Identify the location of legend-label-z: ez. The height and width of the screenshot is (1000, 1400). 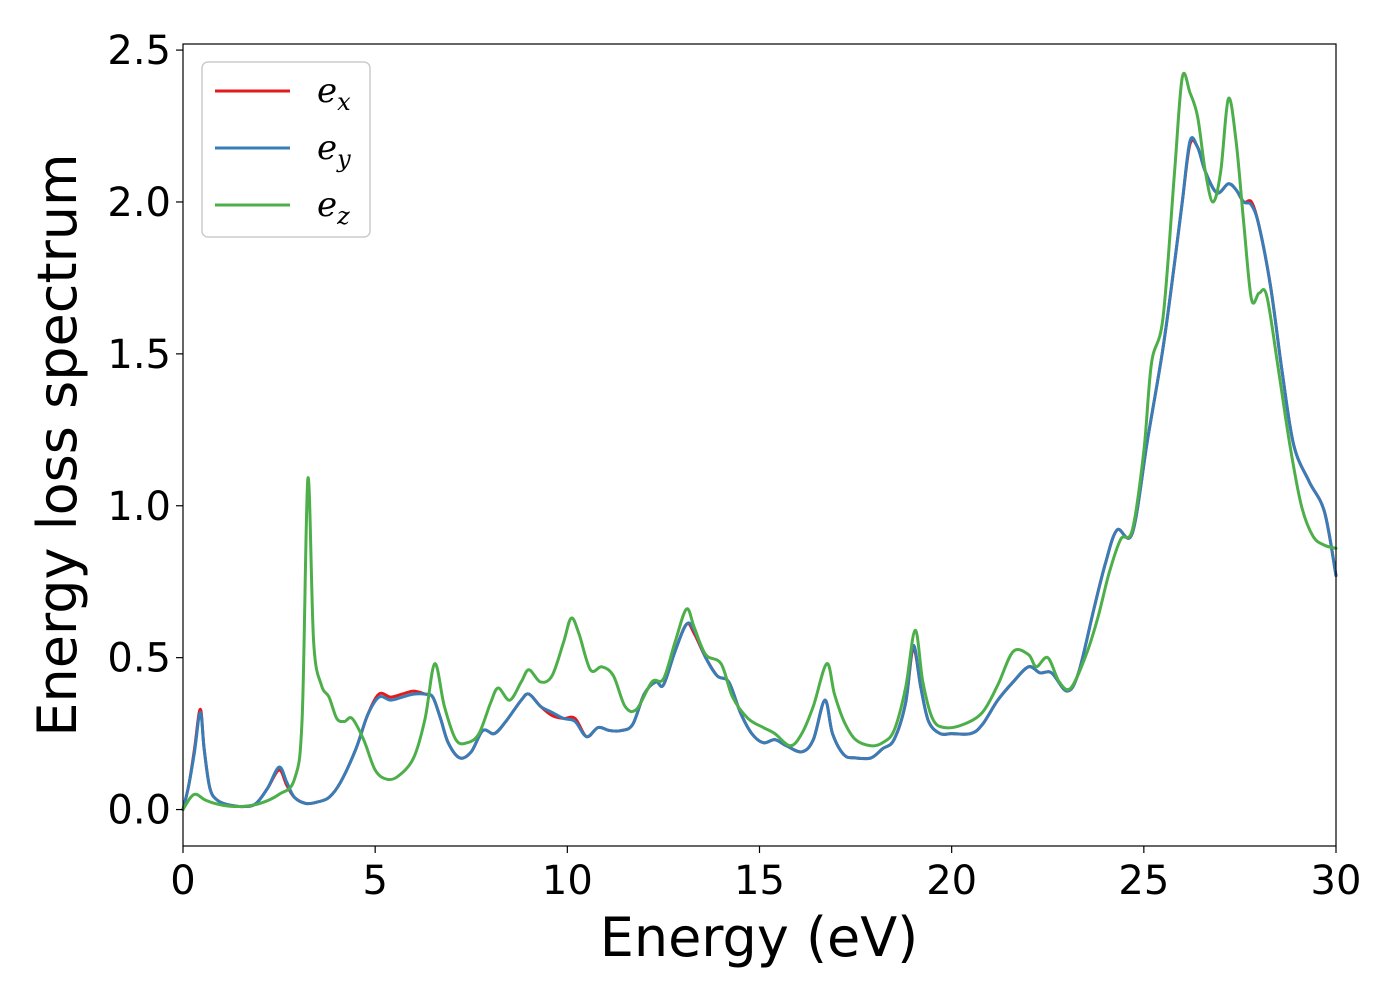
(333, 207).